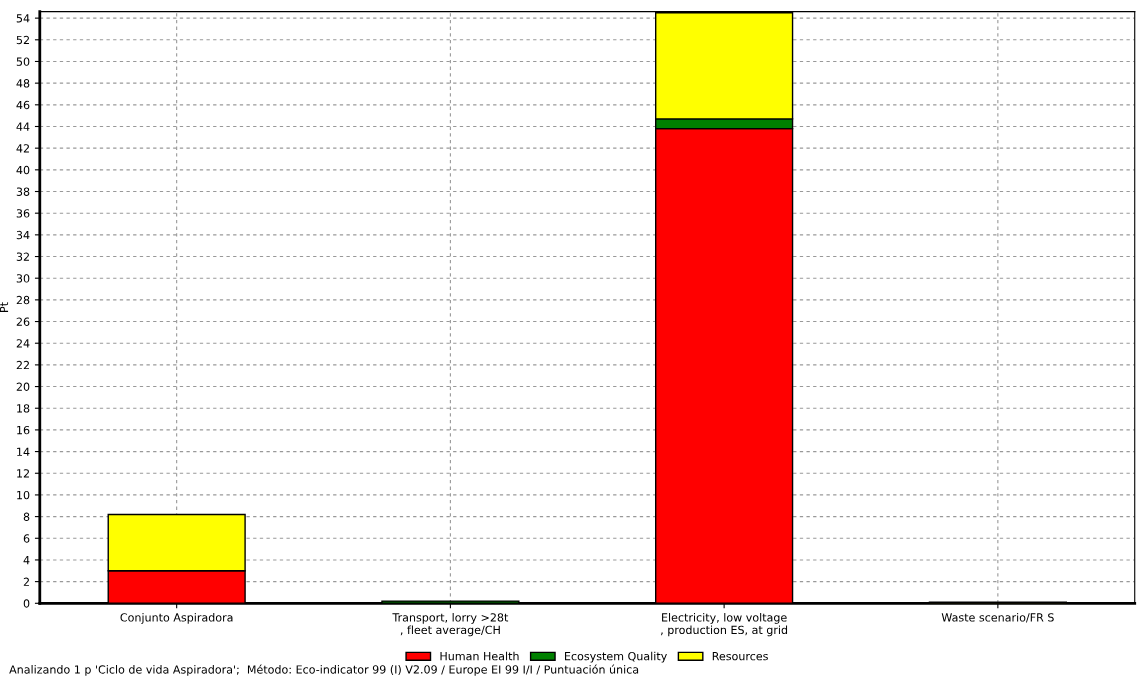 This screenshot has height=684, width=1137. What do you see at coordinates (26, 538) in the screenshot?
I see `y-tick-label: 6` at bounding box center [26, 538].